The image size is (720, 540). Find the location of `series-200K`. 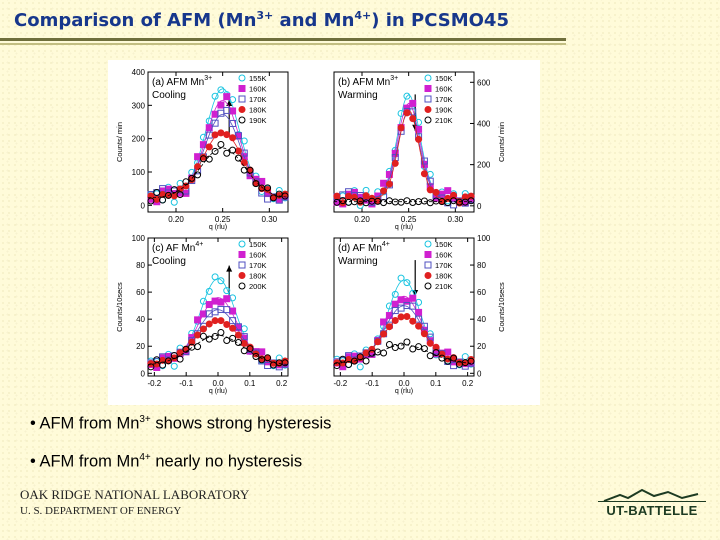

series-200K is located at coordinates (218, 350).